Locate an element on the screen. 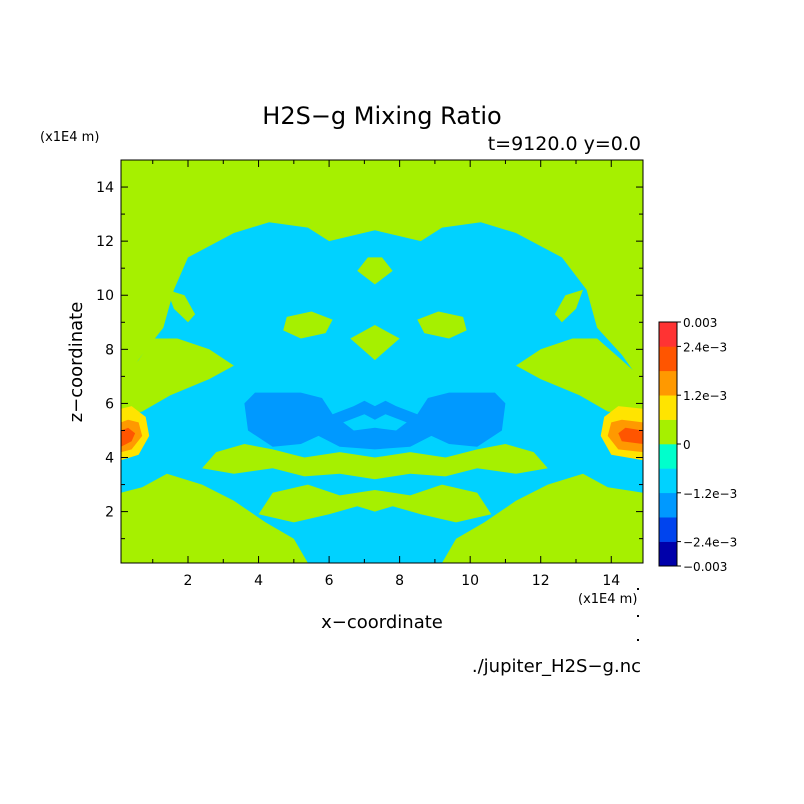 The height and width of the screenshot is (804, 804). chart-title: H2S−g Mixing Ratio is located at coordinates (381, 116).